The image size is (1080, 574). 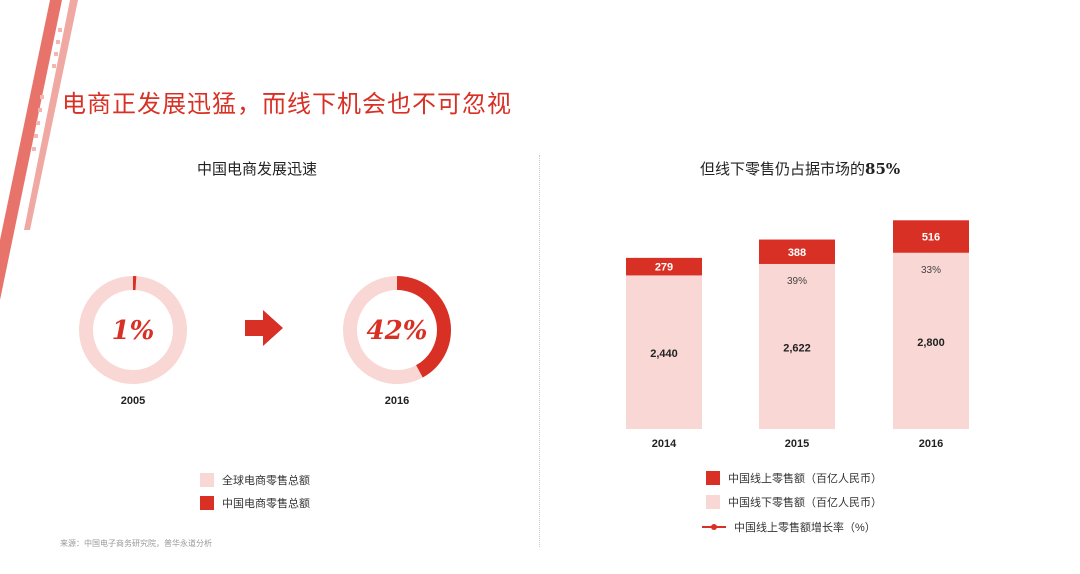 I want to click on bar-online-label-2014: 279, so click(x=664, y=268).